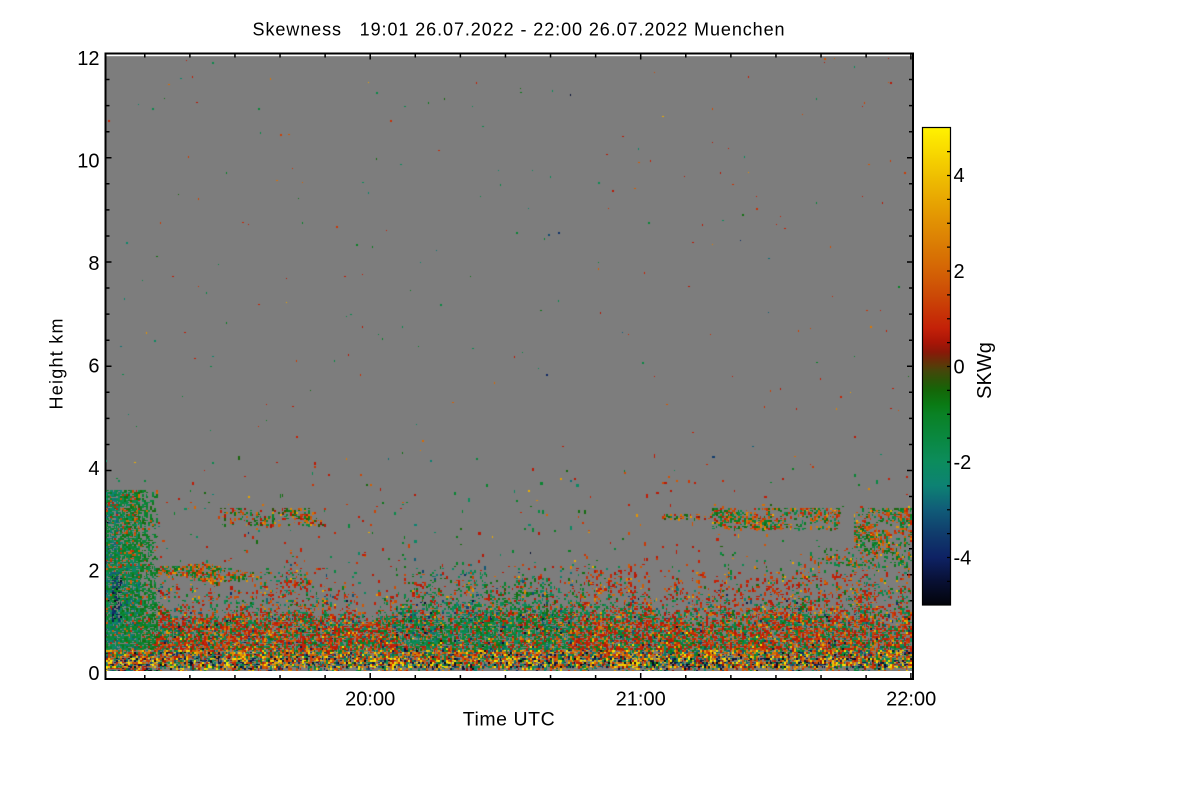 This screenshot has height=800, width=1200. Describe the element at coordinates (93, 367) in the screenshot. I see `svg-text: 6` at that location.